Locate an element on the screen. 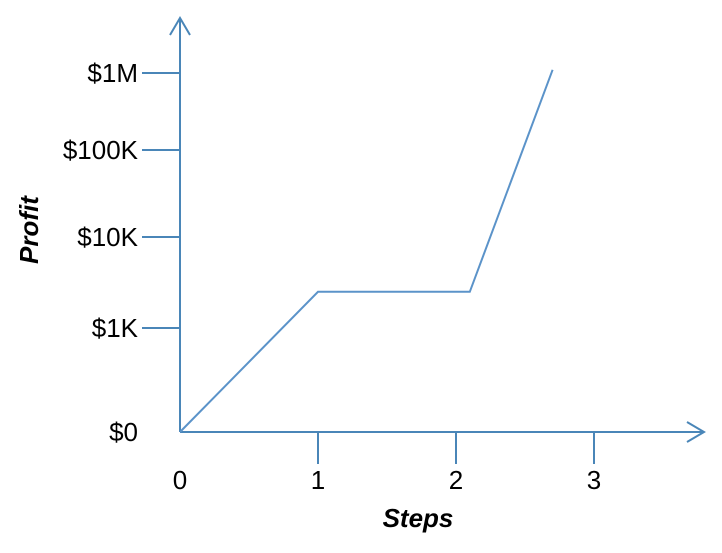 This screenshot has height=553, width=722. y-tick-label: $100K is located at coordinates (101, 150).